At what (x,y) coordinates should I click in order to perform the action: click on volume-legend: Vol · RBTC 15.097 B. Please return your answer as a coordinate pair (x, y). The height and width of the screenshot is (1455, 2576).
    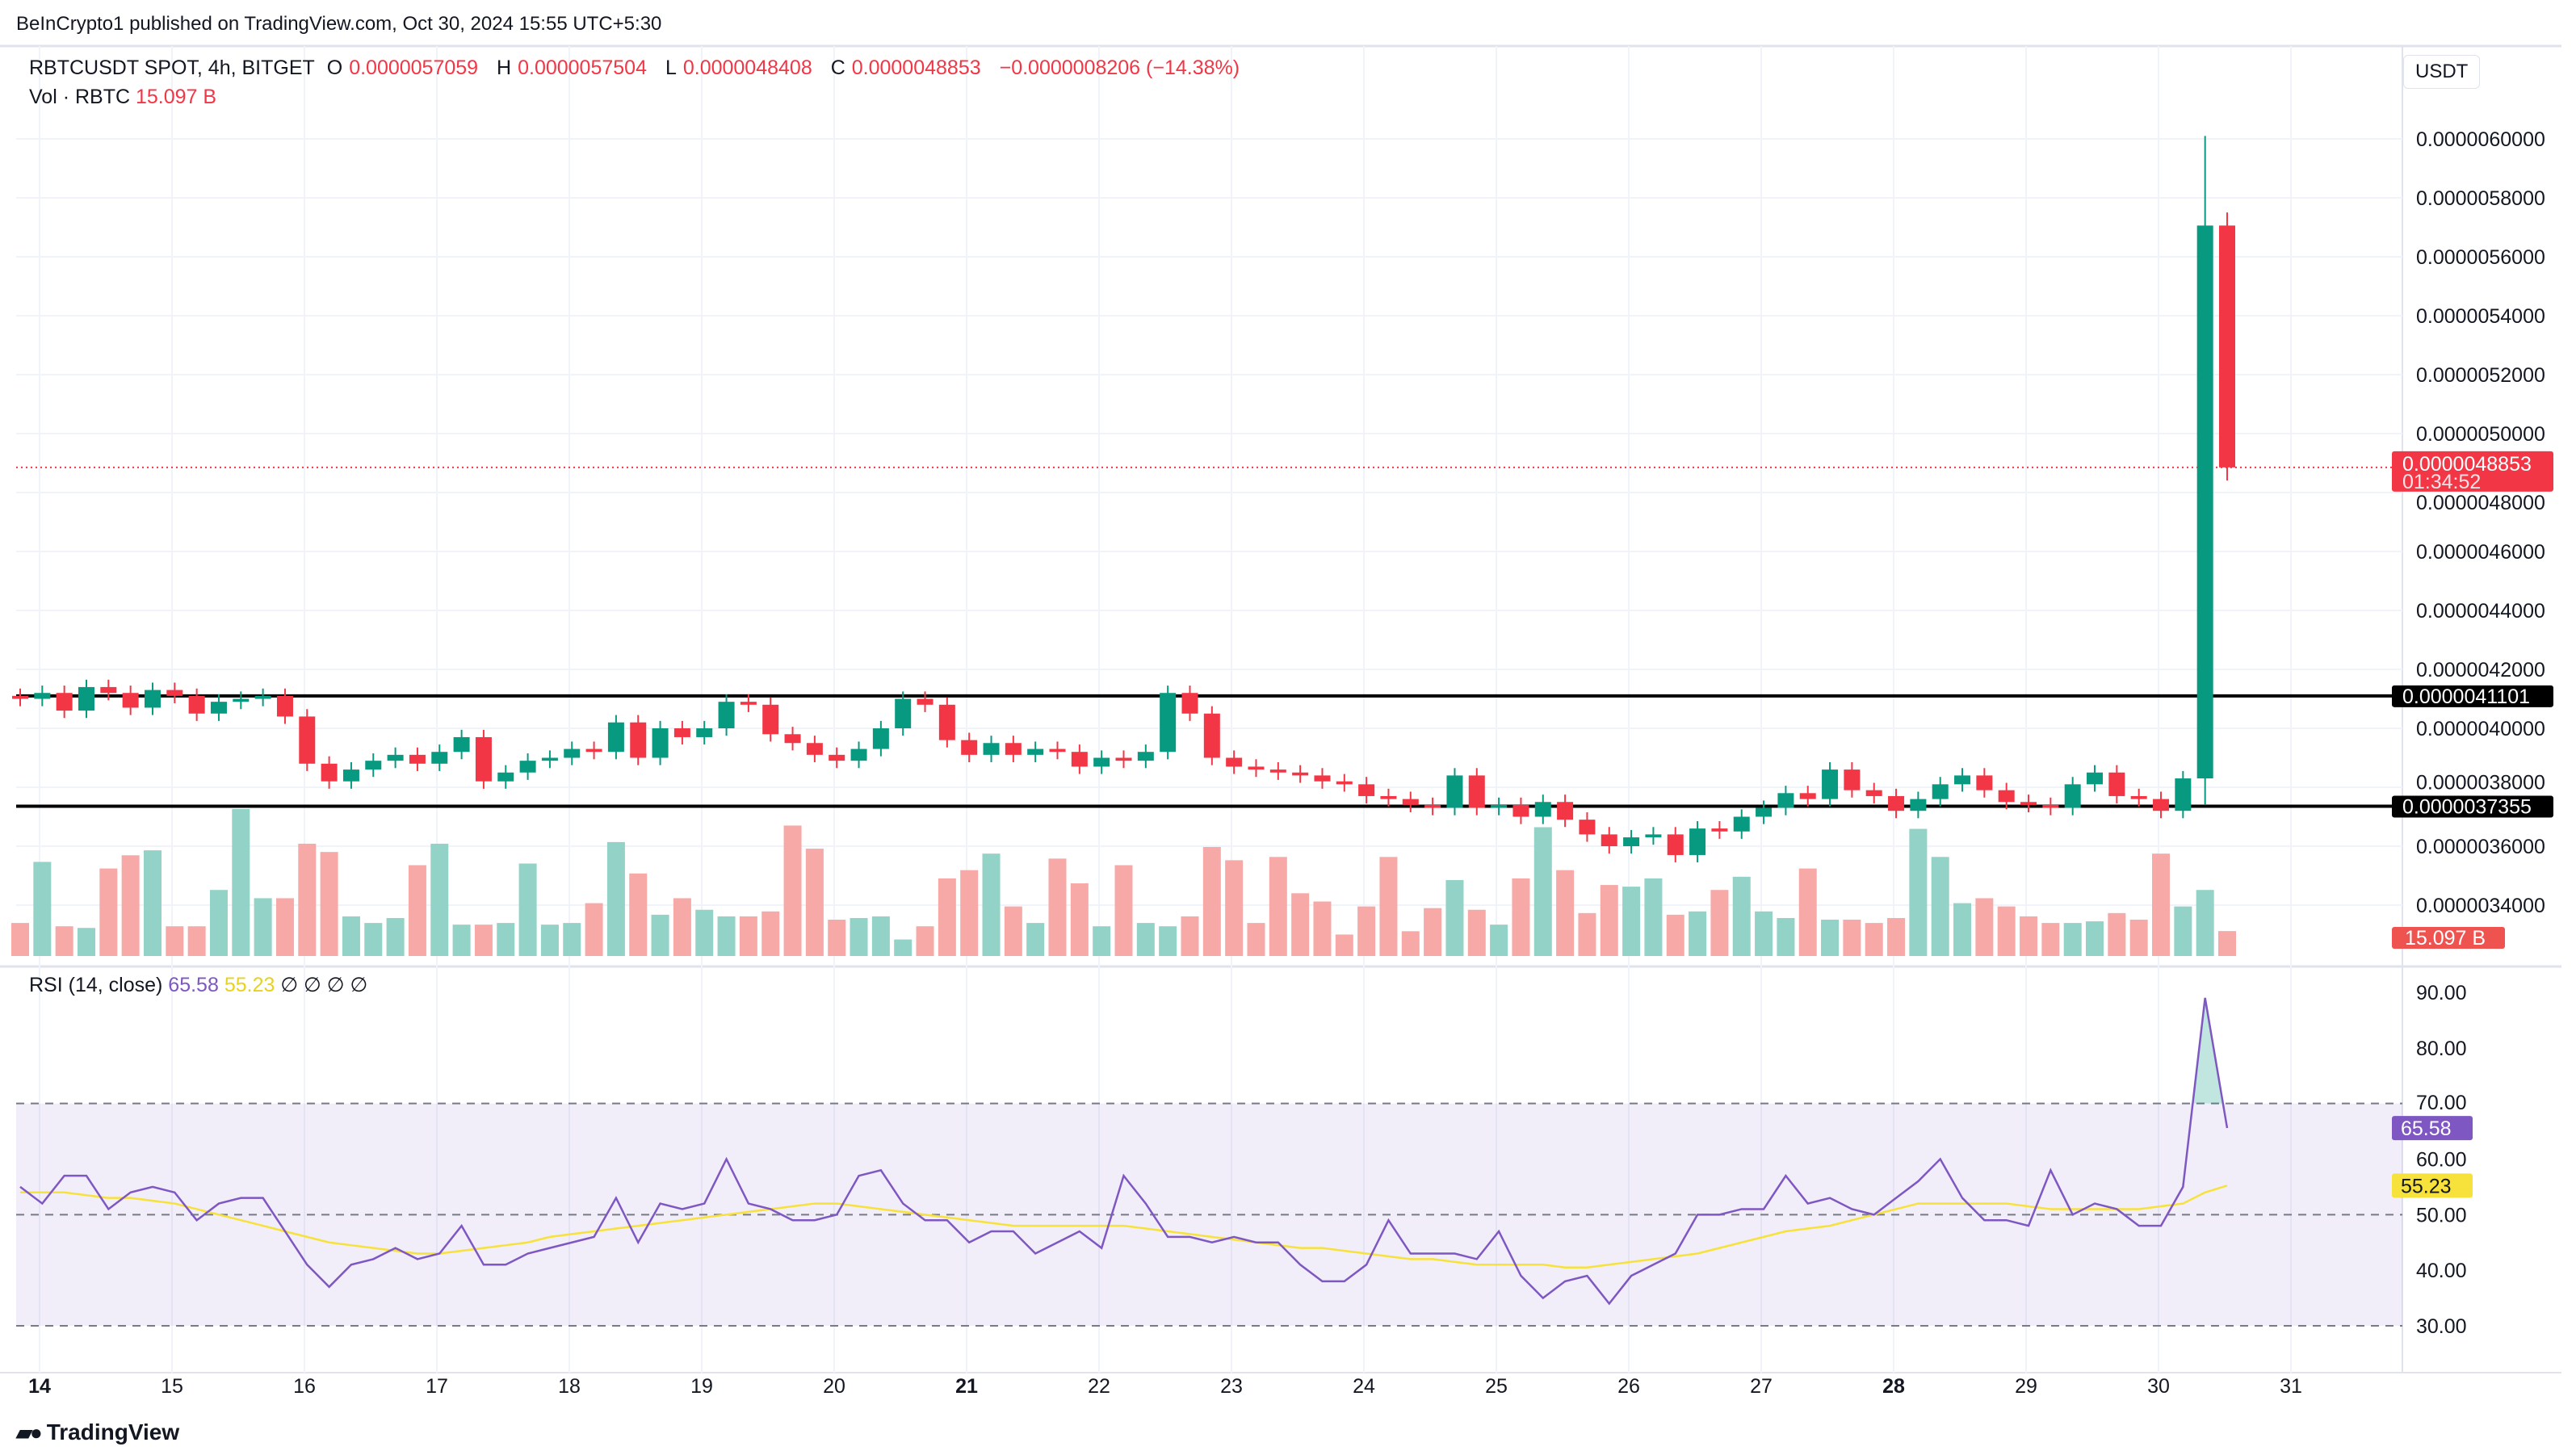
    Looking at the image, I should click on (122, 97).